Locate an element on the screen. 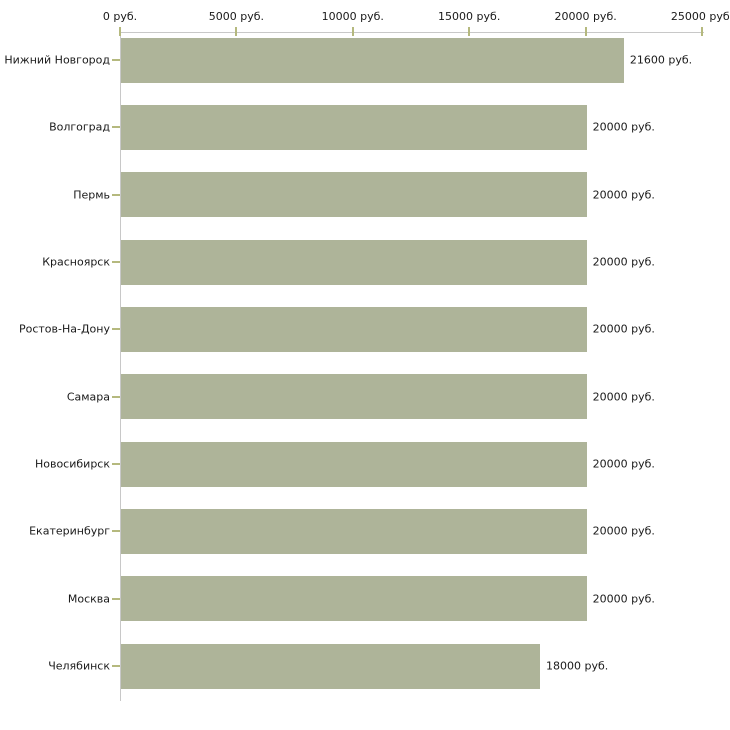  x-axis-tick-label: 5000 руб. is located at coordinates (236, 16).